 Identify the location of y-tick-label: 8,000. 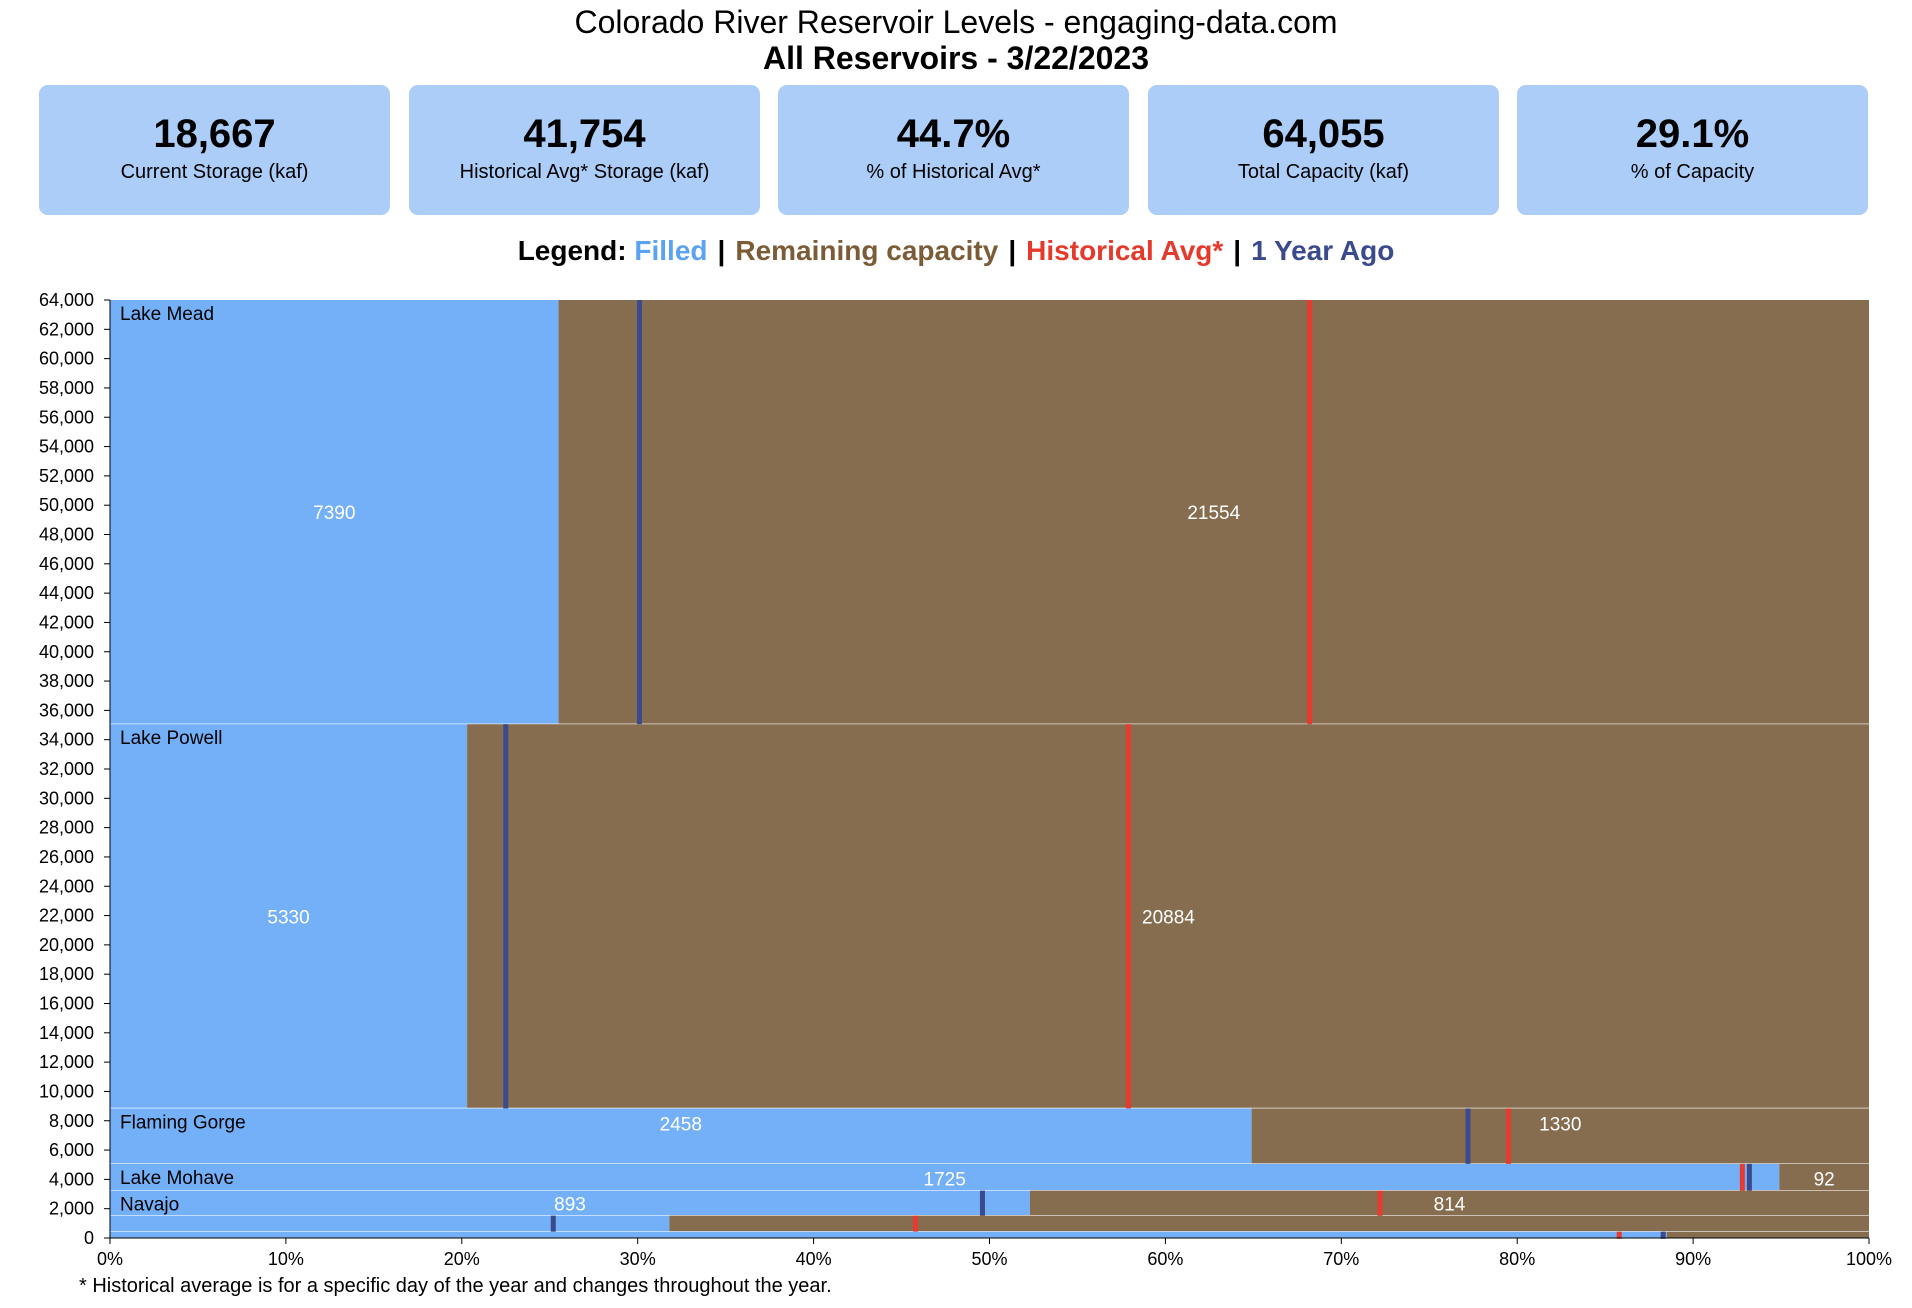
(71, 1121).